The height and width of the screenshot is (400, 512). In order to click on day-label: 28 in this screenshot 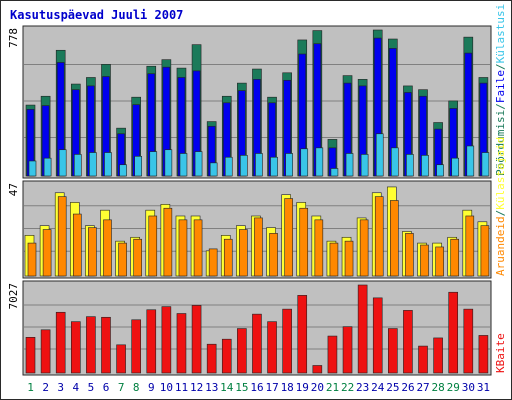, I will do `click(438, 387)`.